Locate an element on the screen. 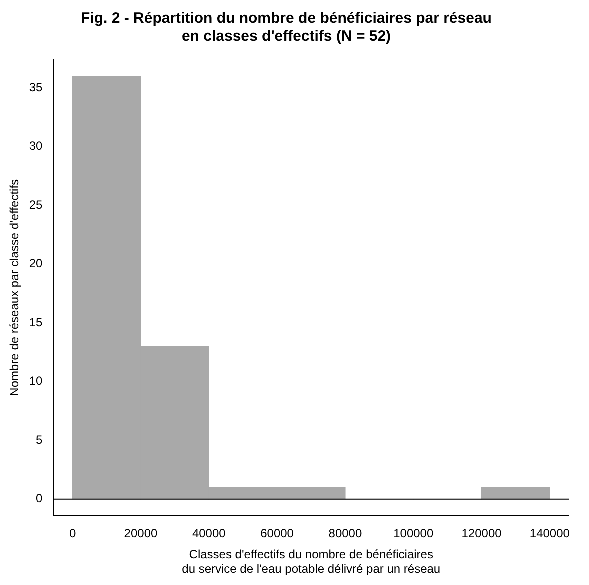 This screenshot has height=585, width=589. y-tick-label: 35 is located at coordinates (36, 87).